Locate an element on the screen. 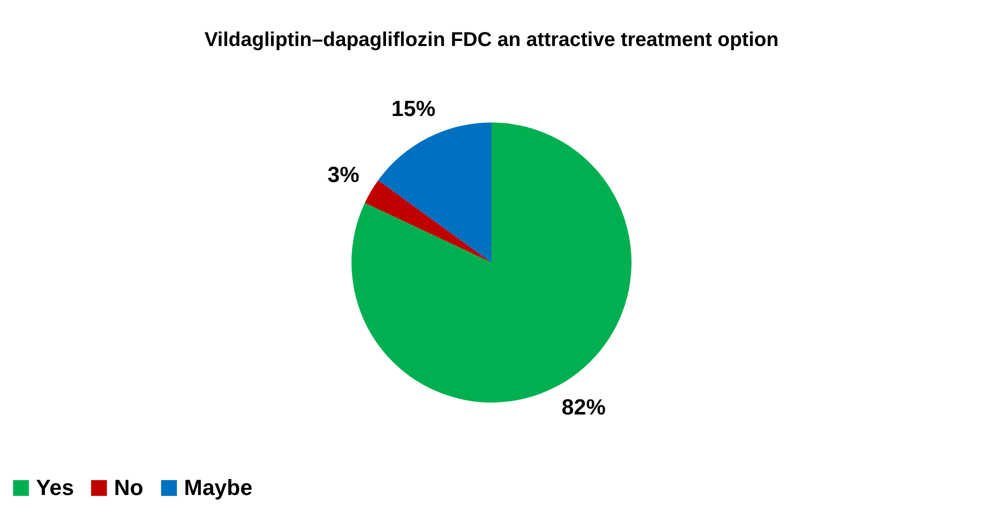  data-label: 82% is located at coordinates (584, 407).